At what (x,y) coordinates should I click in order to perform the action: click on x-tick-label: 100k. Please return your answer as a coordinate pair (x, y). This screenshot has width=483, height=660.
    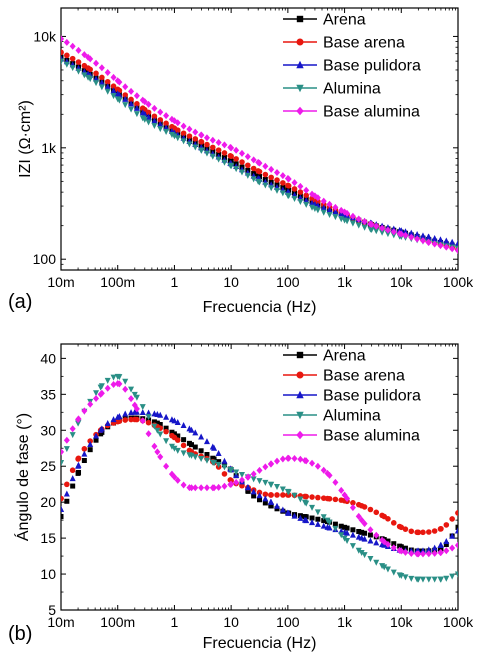
    Looking at the image, I should click on (458, 622).